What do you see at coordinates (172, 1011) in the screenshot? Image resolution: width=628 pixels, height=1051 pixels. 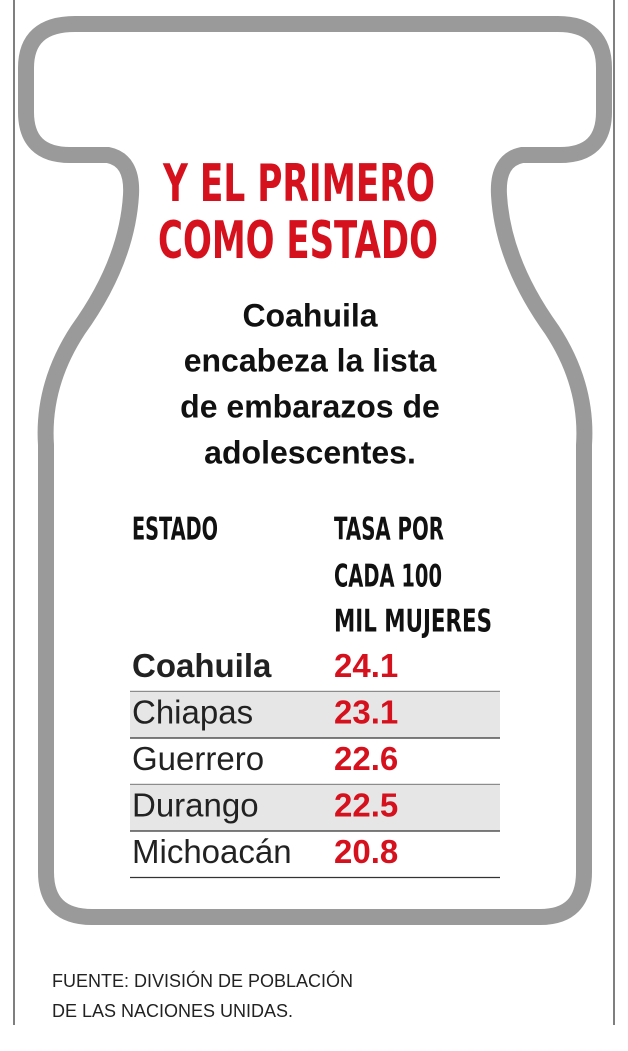 I see `source-line: DE LAS NACIONES UNIDAS.` at bounding box center [172, 1011].